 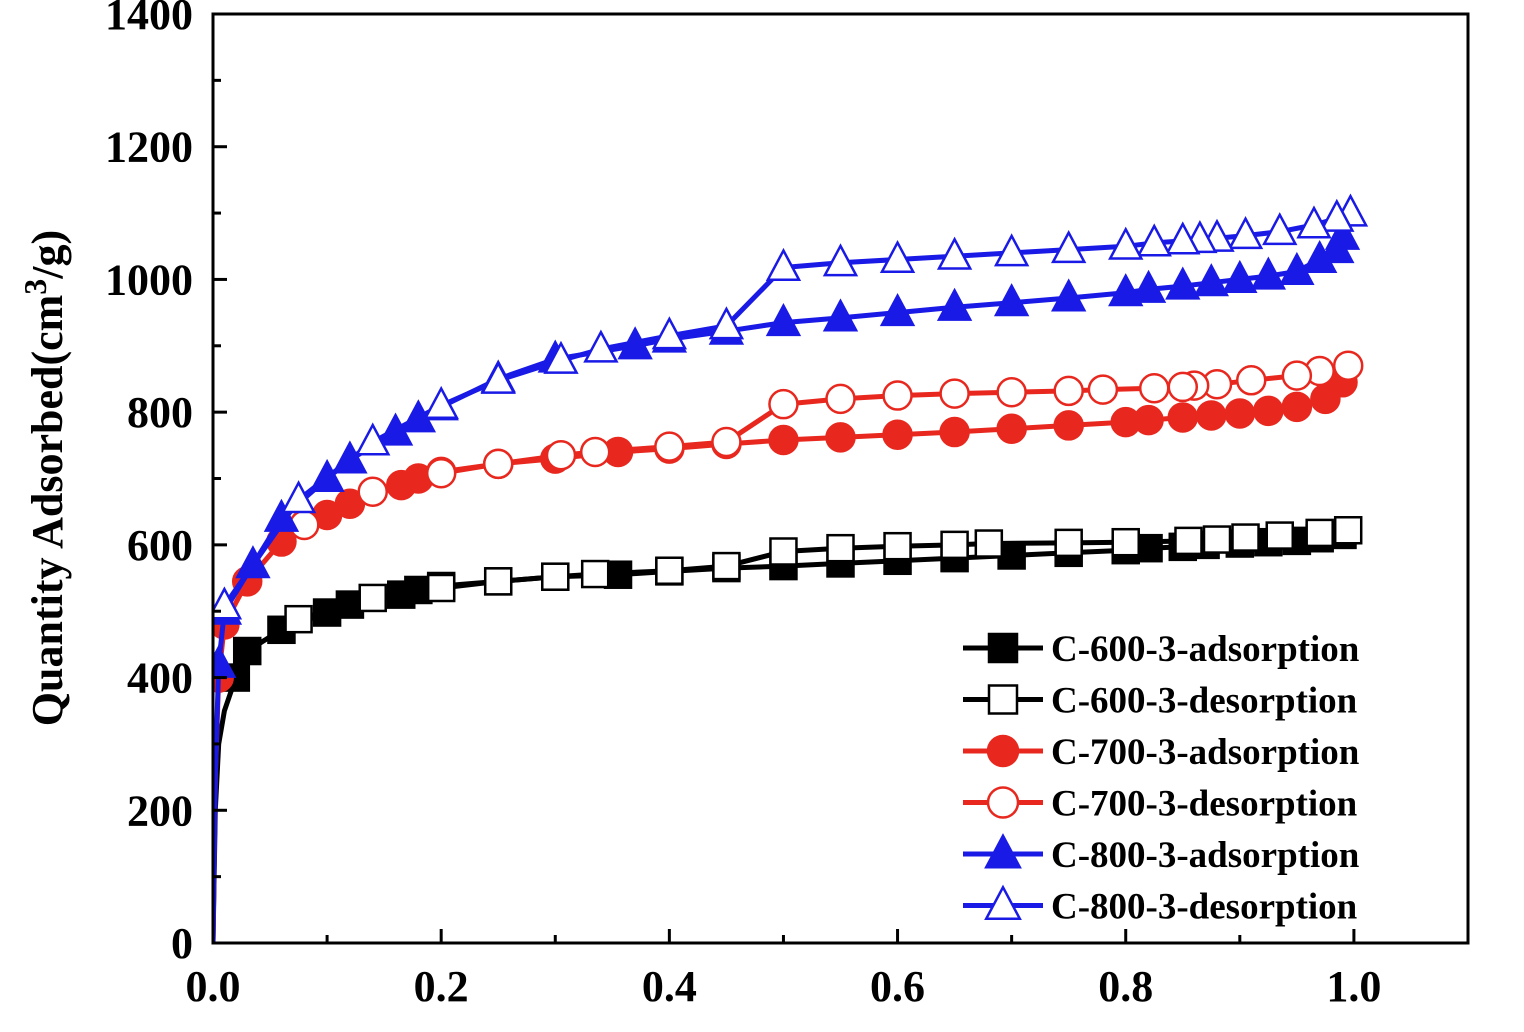 What do you see at coordinates (441, 986) in the screenshot?
I see `x-tick-label: 0.2` at bounding box center [441, 986].